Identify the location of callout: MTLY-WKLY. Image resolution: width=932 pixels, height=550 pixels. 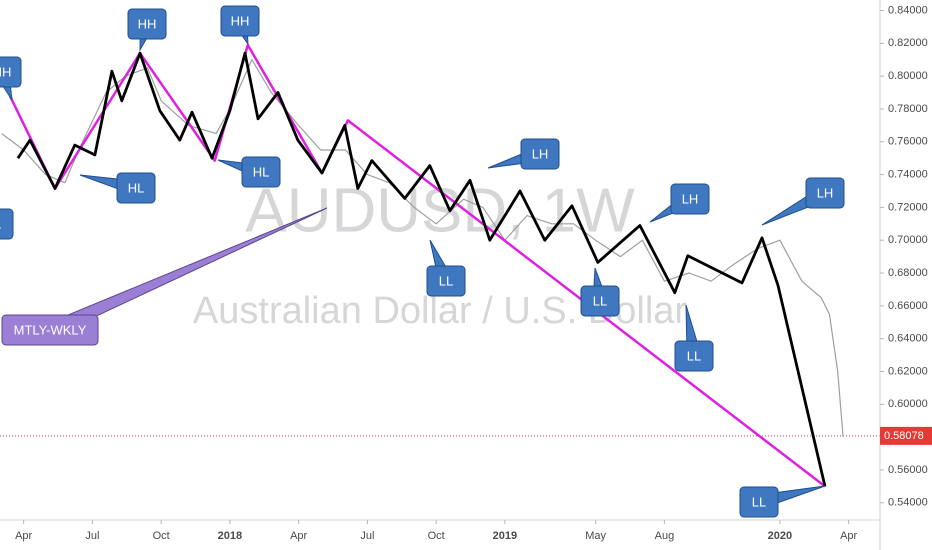
(164, 276).